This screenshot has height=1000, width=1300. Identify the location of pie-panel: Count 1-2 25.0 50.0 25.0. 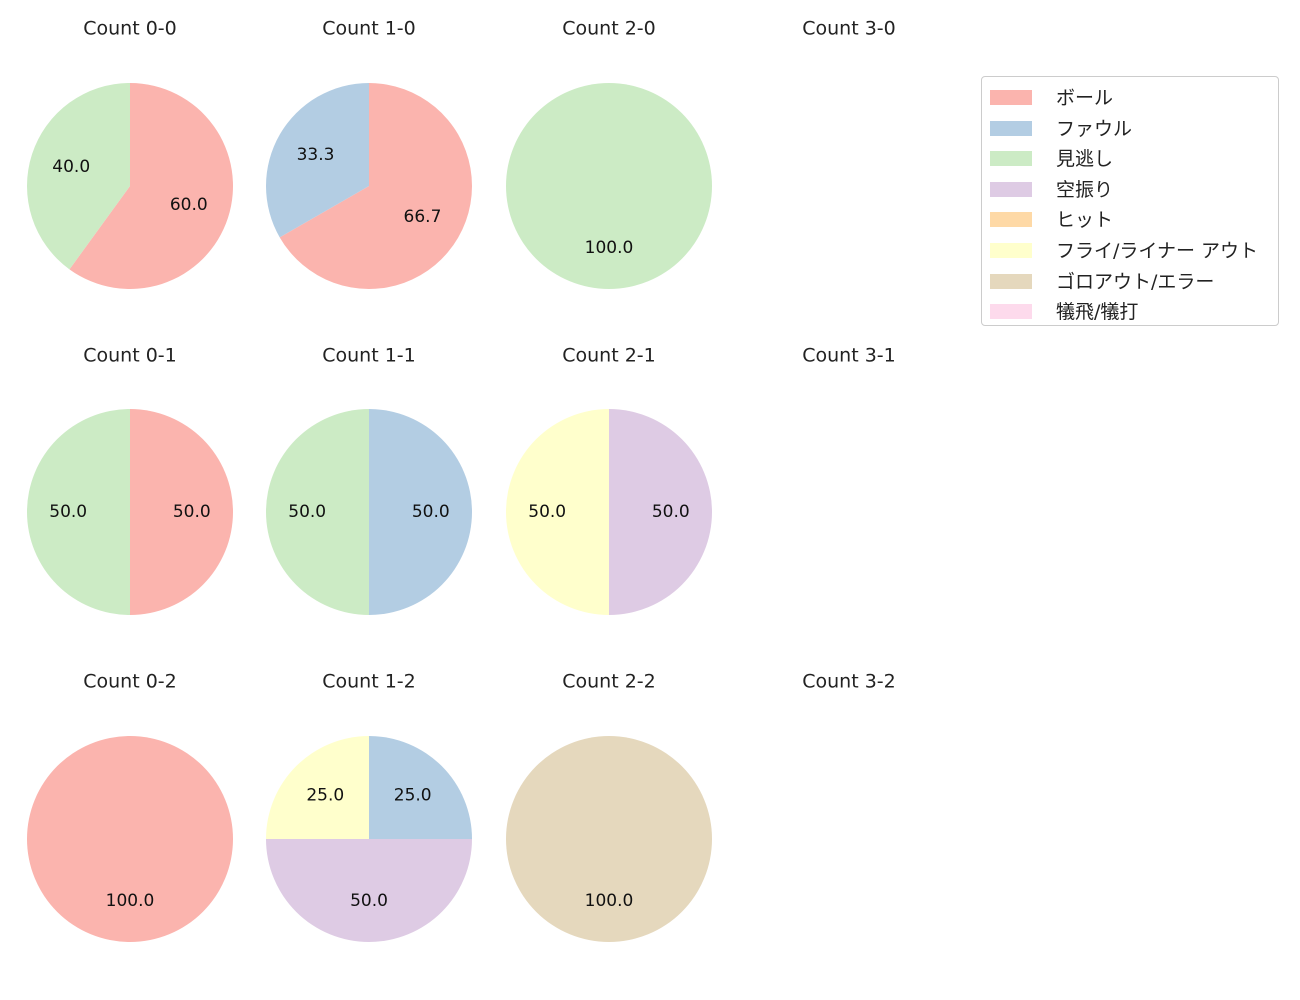
(369, 806).